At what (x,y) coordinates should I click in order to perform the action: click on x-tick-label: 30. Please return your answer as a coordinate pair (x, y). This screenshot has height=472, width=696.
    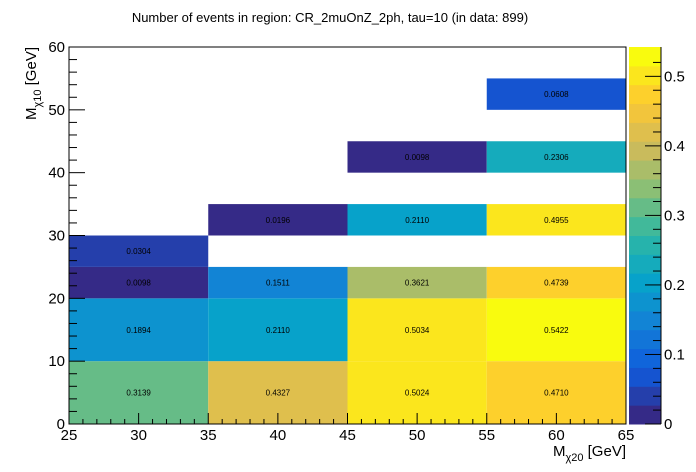
    Looking at the image, I should click on (138, 435).